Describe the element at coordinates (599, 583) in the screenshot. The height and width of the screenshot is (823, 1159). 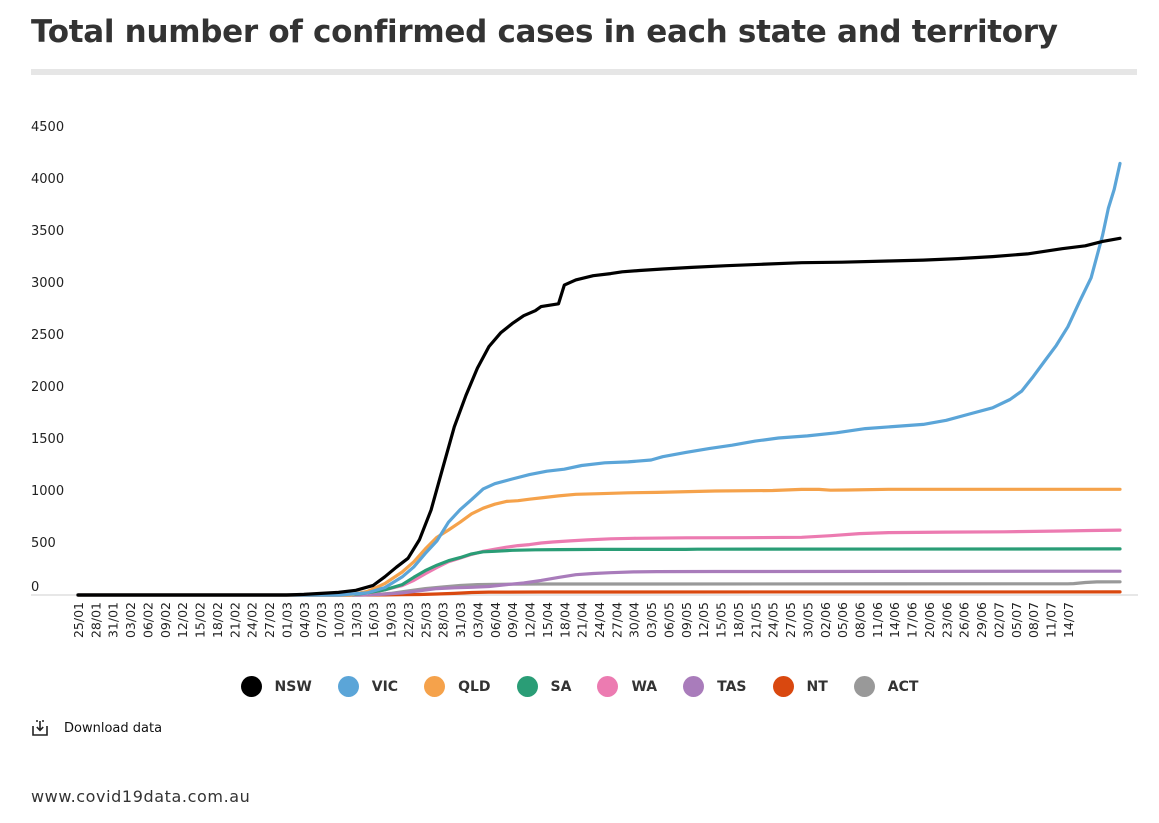
I see `series-line-tas` at that location.